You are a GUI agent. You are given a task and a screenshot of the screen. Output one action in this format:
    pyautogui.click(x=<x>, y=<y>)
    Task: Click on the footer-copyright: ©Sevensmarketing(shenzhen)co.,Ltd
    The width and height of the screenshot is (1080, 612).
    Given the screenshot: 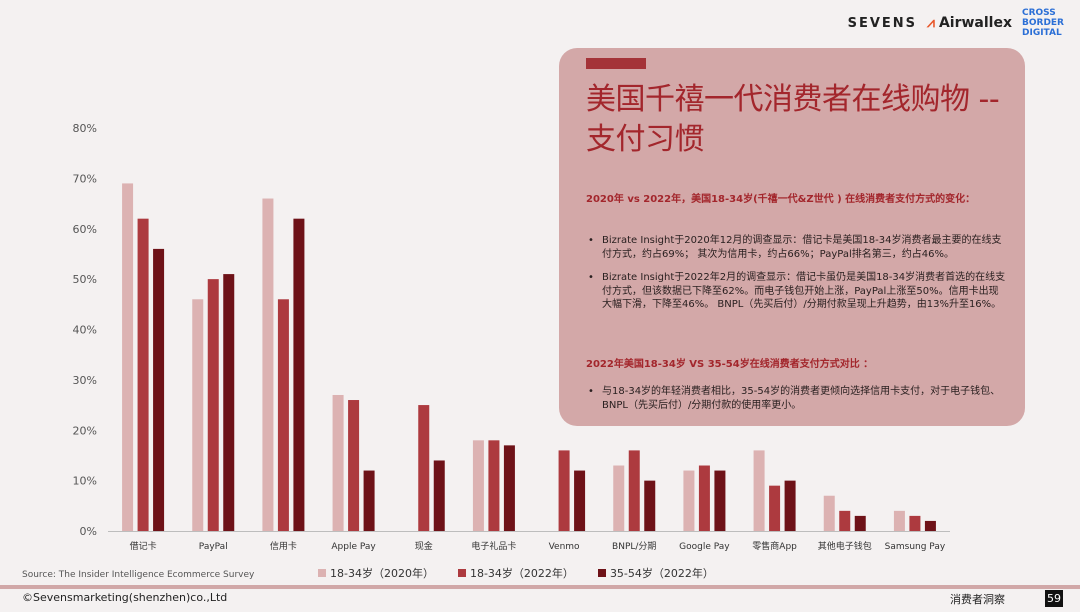 What is the action you would take?
    pyautogui.click(x=125, y=597)
    